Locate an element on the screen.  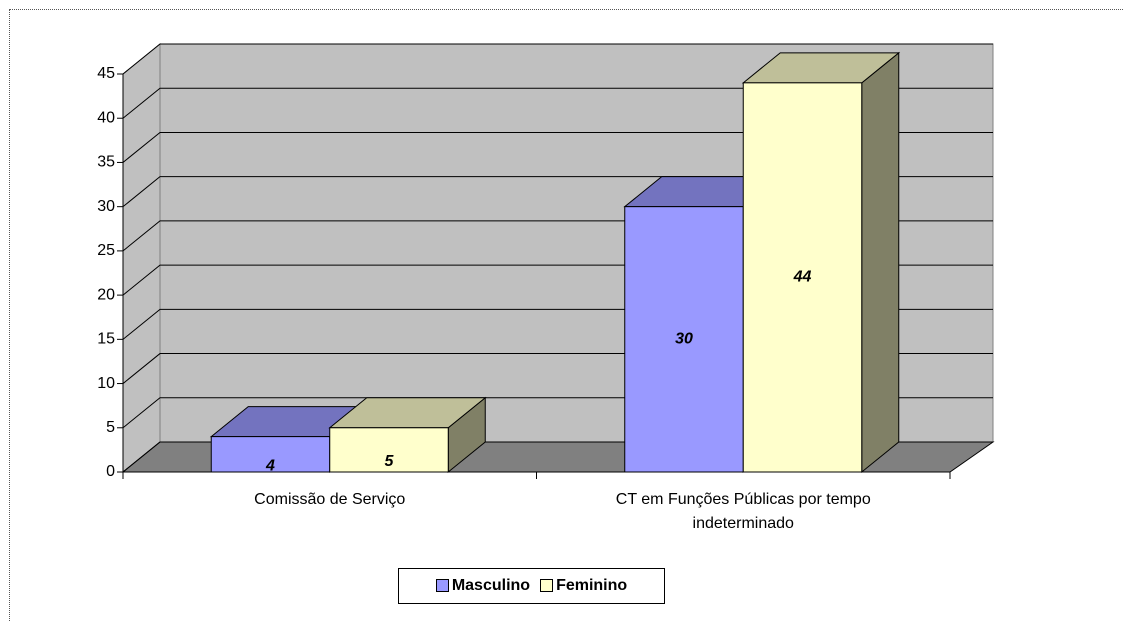
legend-item: Feminino is located at coordinates (583, 586).